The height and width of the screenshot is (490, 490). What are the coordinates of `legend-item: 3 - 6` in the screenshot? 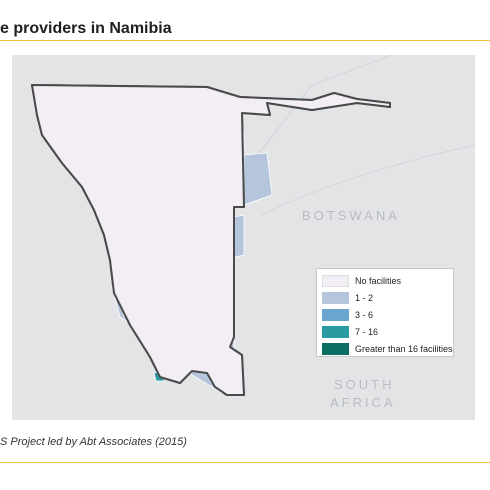 It's located at (385, 314).